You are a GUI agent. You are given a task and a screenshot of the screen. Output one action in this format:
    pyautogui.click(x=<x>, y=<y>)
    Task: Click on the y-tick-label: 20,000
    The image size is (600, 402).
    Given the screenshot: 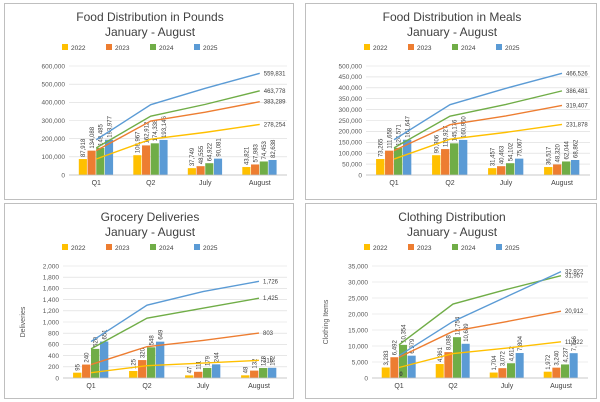 What is the action you would take?
    pyautogui.click(x=358, y=314)
    